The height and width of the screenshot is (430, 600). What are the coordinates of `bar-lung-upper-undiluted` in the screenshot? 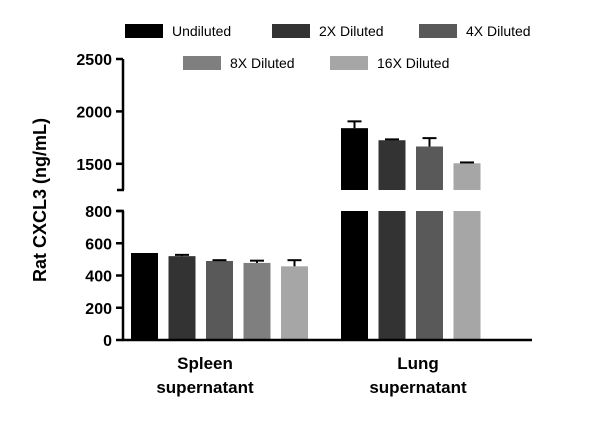 It's located at (354, 159).